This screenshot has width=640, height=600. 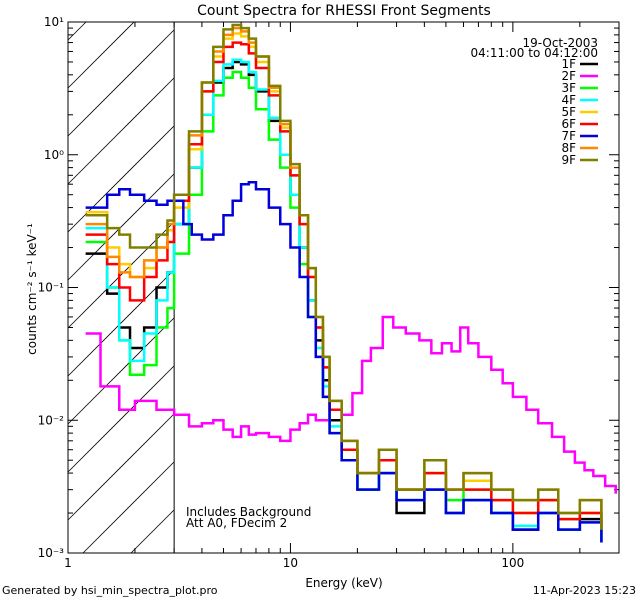 I want to click on y-tick-label: 10⁰, so click(x=54, y=155).